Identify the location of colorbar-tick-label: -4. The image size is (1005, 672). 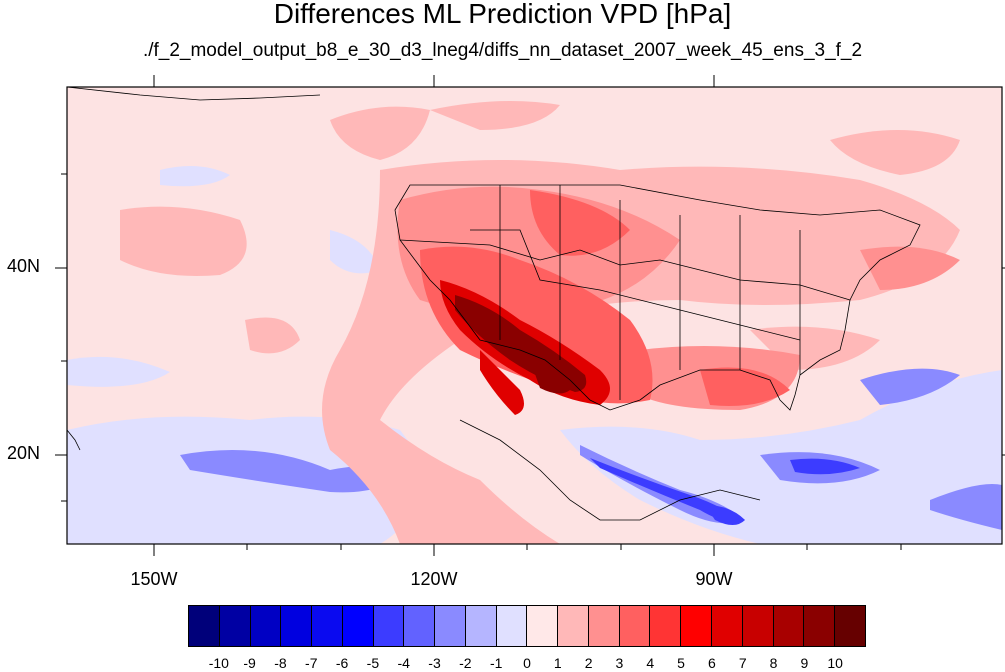
(403, 663).